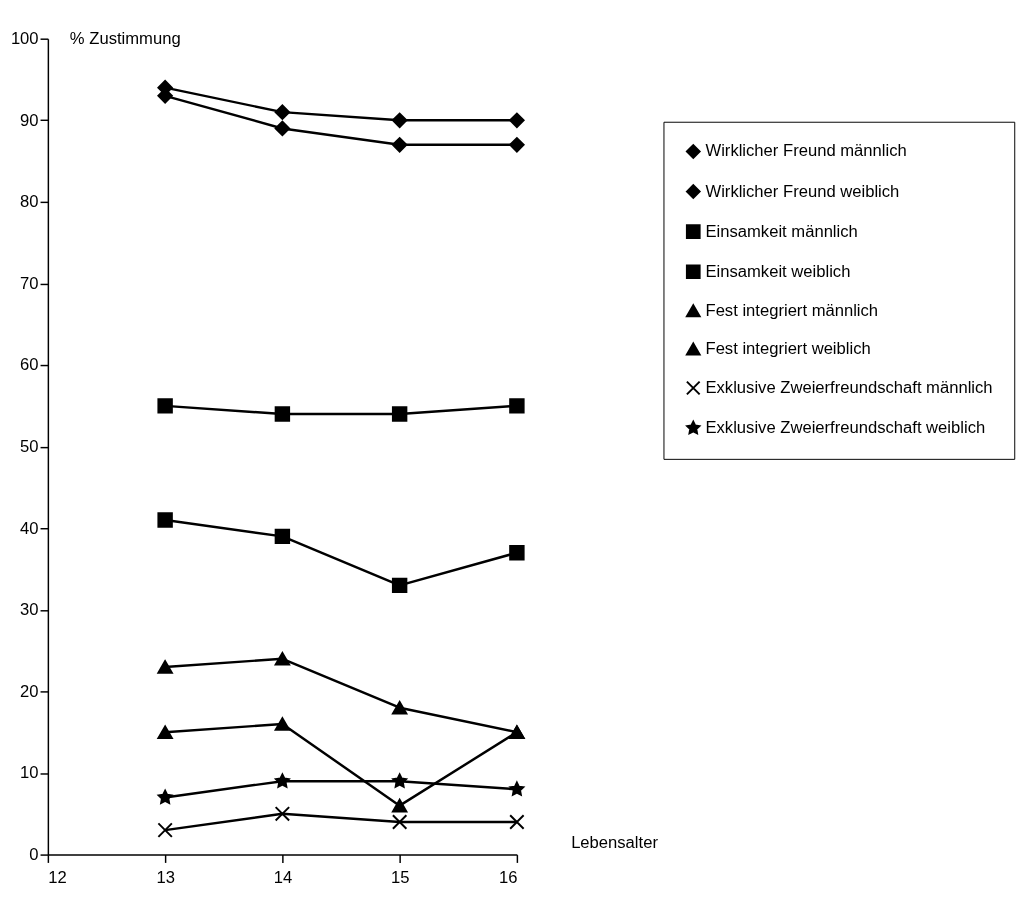 This screenshot has width=1025, height=900. Describe the element at coordinates (508, 878) in the screenshot. I see `x-tick-label: 16` at that location.